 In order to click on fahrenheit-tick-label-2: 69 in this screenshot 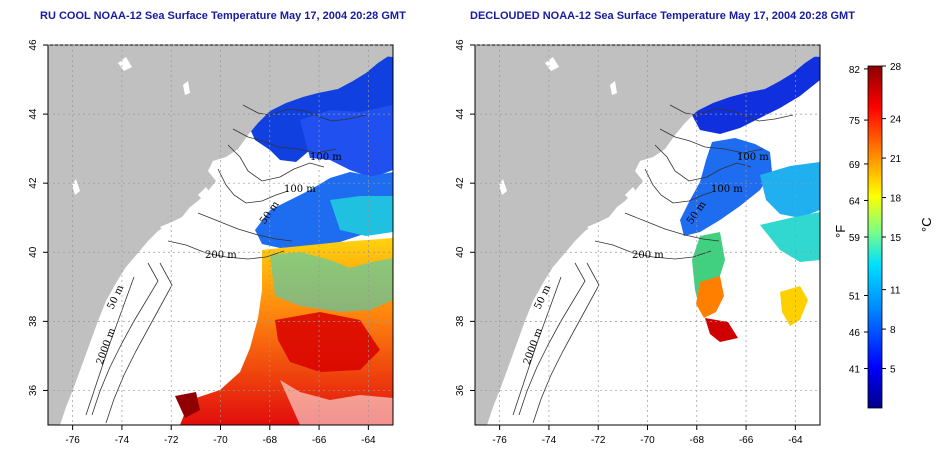, I will do `click(855, 165)`.